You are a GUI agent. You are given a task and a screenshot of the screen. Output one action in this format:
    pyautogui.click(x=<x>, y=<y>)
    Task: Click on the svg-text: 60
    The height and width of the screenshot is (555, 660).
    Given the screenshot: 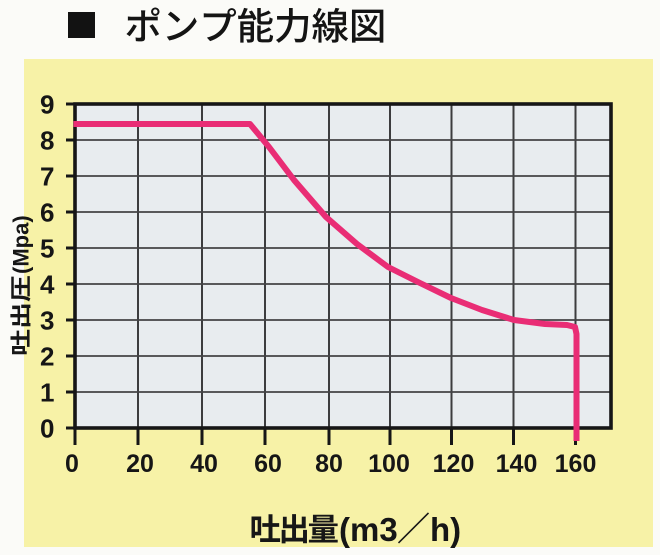 What is the action you would take?
    pyautogui.click(x=268, y=464)
    